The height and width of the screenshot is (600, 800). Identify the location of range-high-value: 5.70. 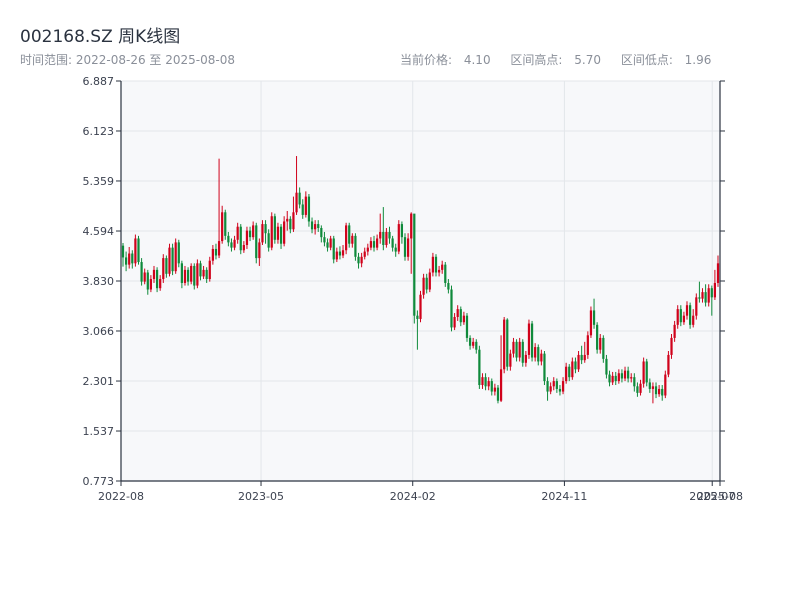
(587, 60).